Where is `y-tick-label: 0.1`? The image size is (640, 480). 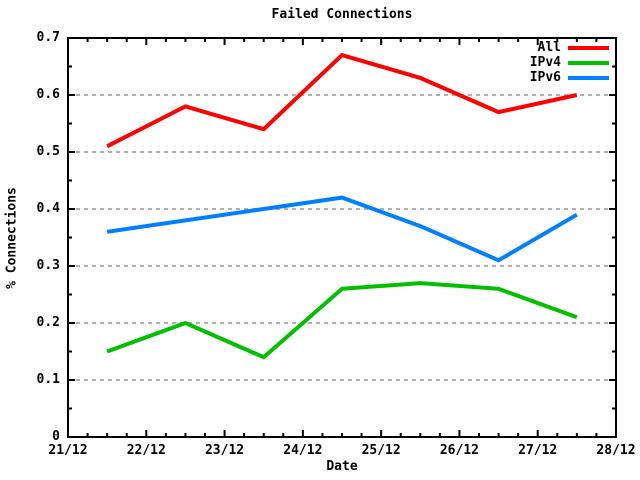
y-tick-label: 0.1 is located at coordinates (48, 379).